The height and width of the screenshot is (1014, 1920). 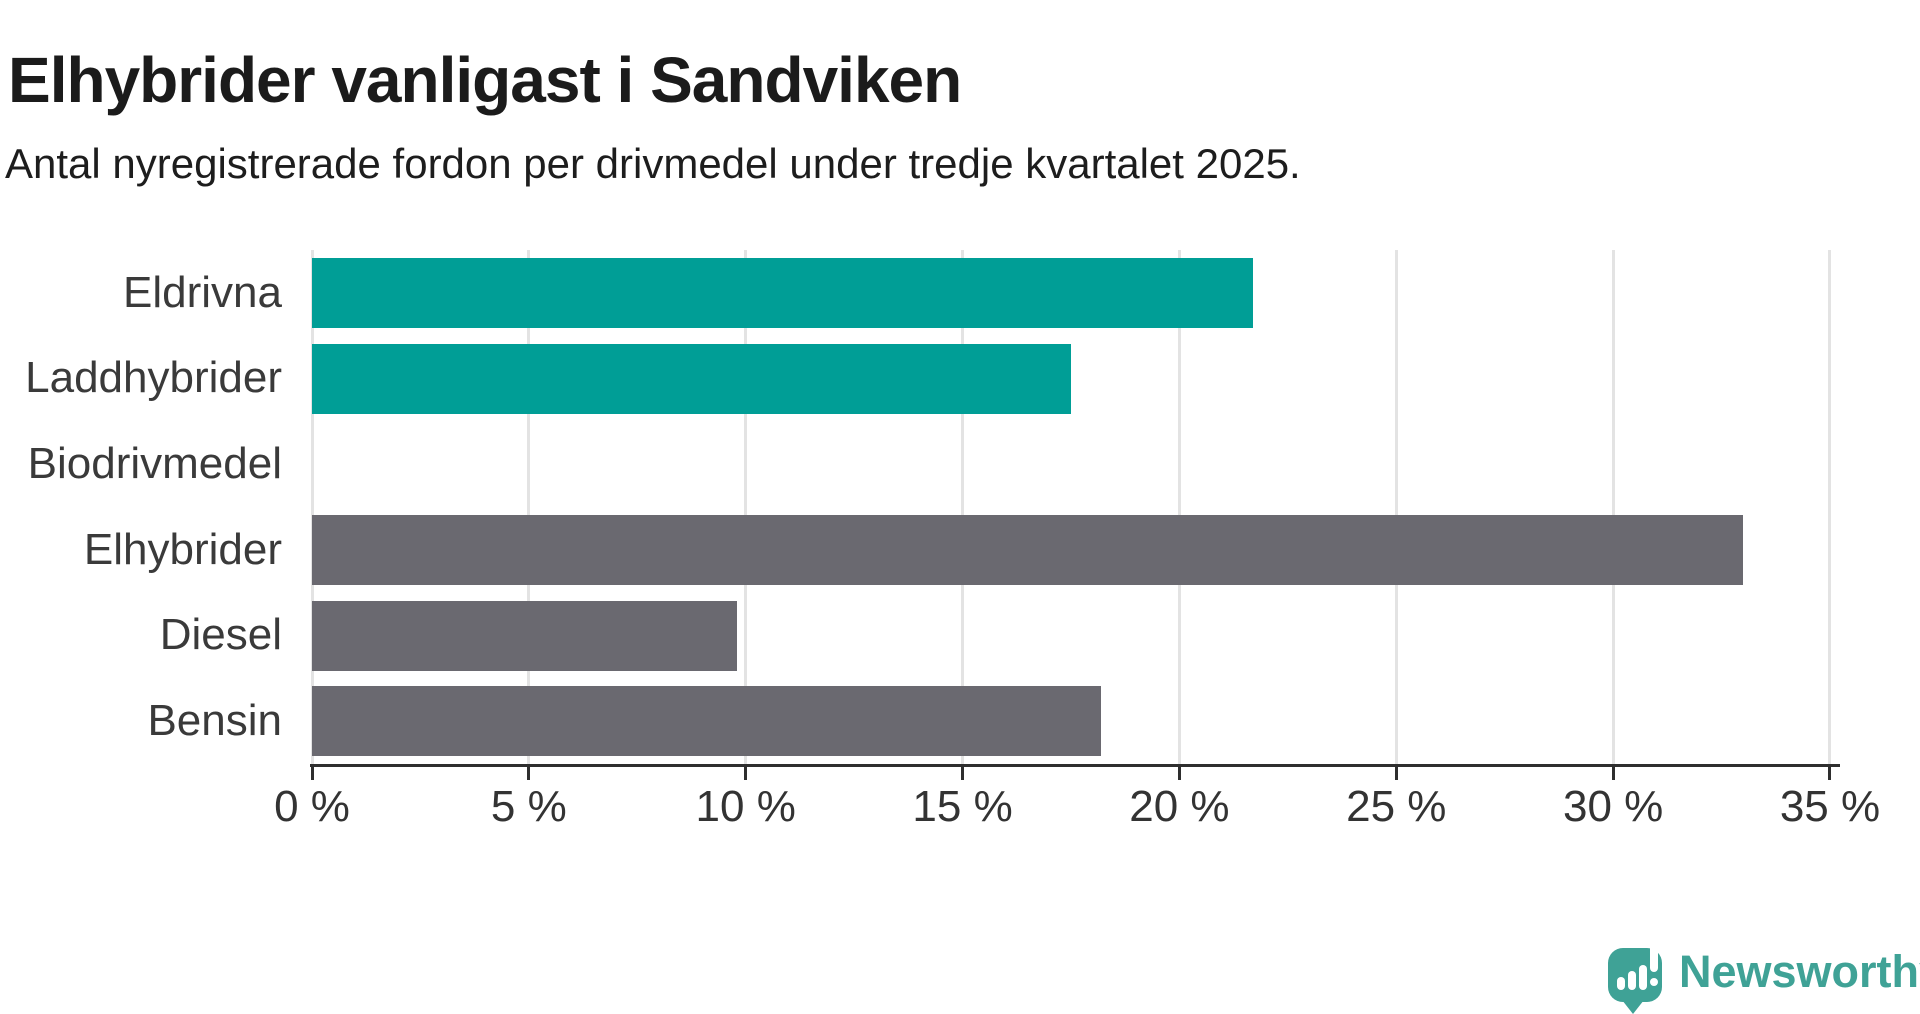 What do you see at coordinates (1179, 806) in the screenshot?
I see `x-tick-label-20: 20 %` at bounding box center [1179, 806].